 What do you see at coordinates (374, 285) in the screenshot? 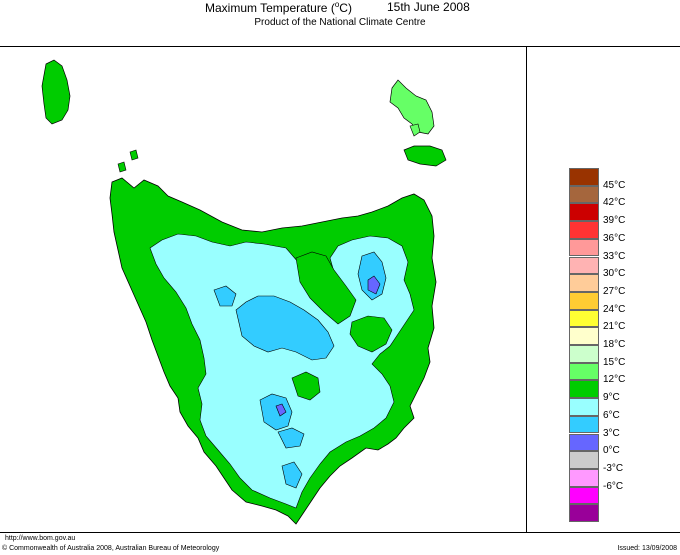
I see `temp-zone-3-6-northeast` at bounding box center [374, 285].